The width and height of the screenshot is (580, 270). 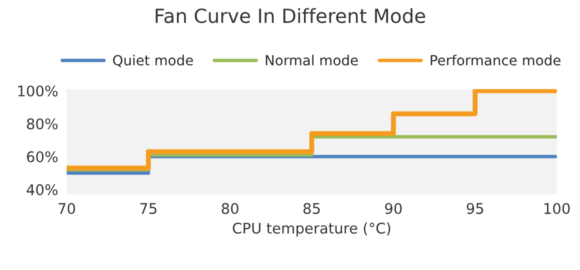 I want to click on x-axis-title: CPU temperature (°C), so click(x=311, y=229).